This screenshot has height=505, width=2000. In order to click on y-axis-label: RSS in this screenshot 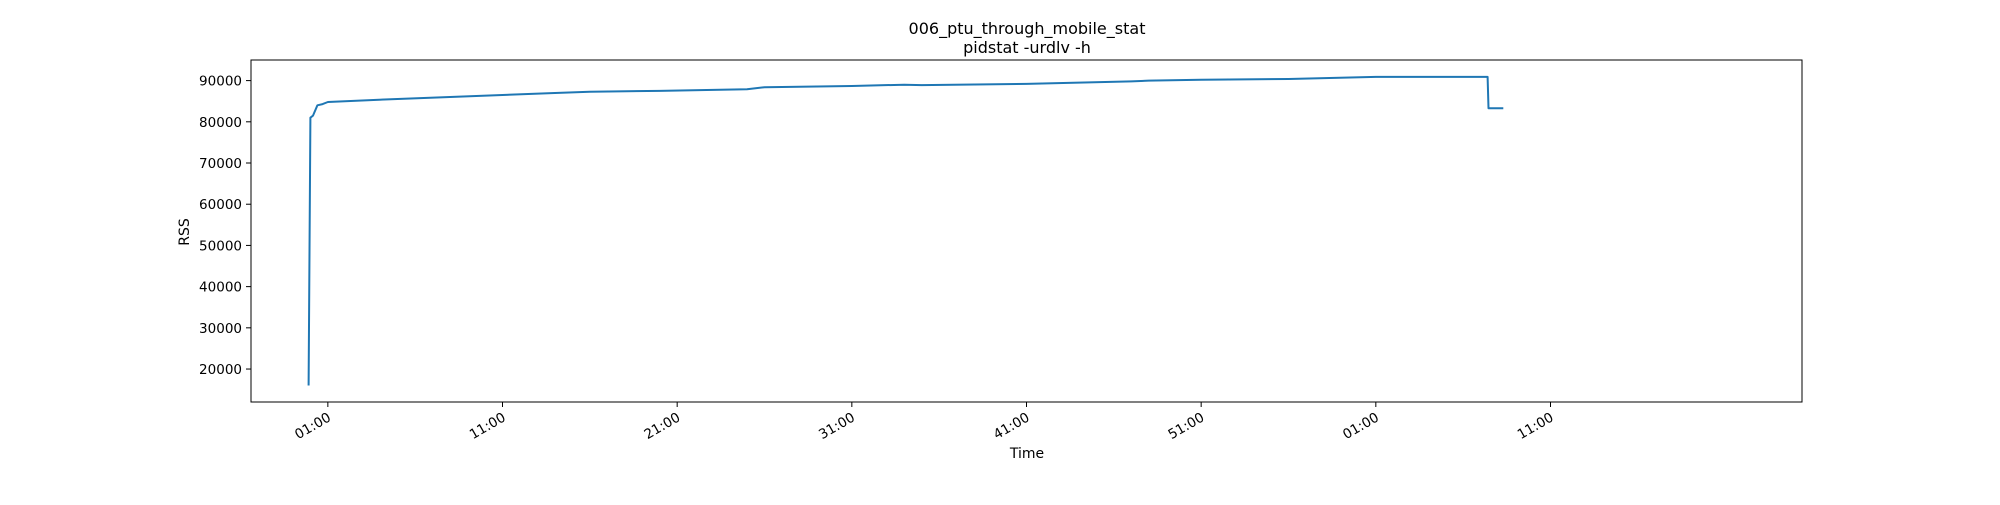, I will do `click(185, 232)`.